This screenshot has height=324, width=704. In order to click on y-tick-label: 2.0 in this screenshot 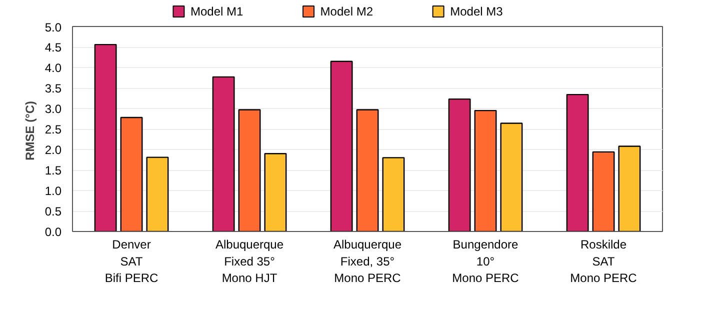, I will do `click(53, 150)`.